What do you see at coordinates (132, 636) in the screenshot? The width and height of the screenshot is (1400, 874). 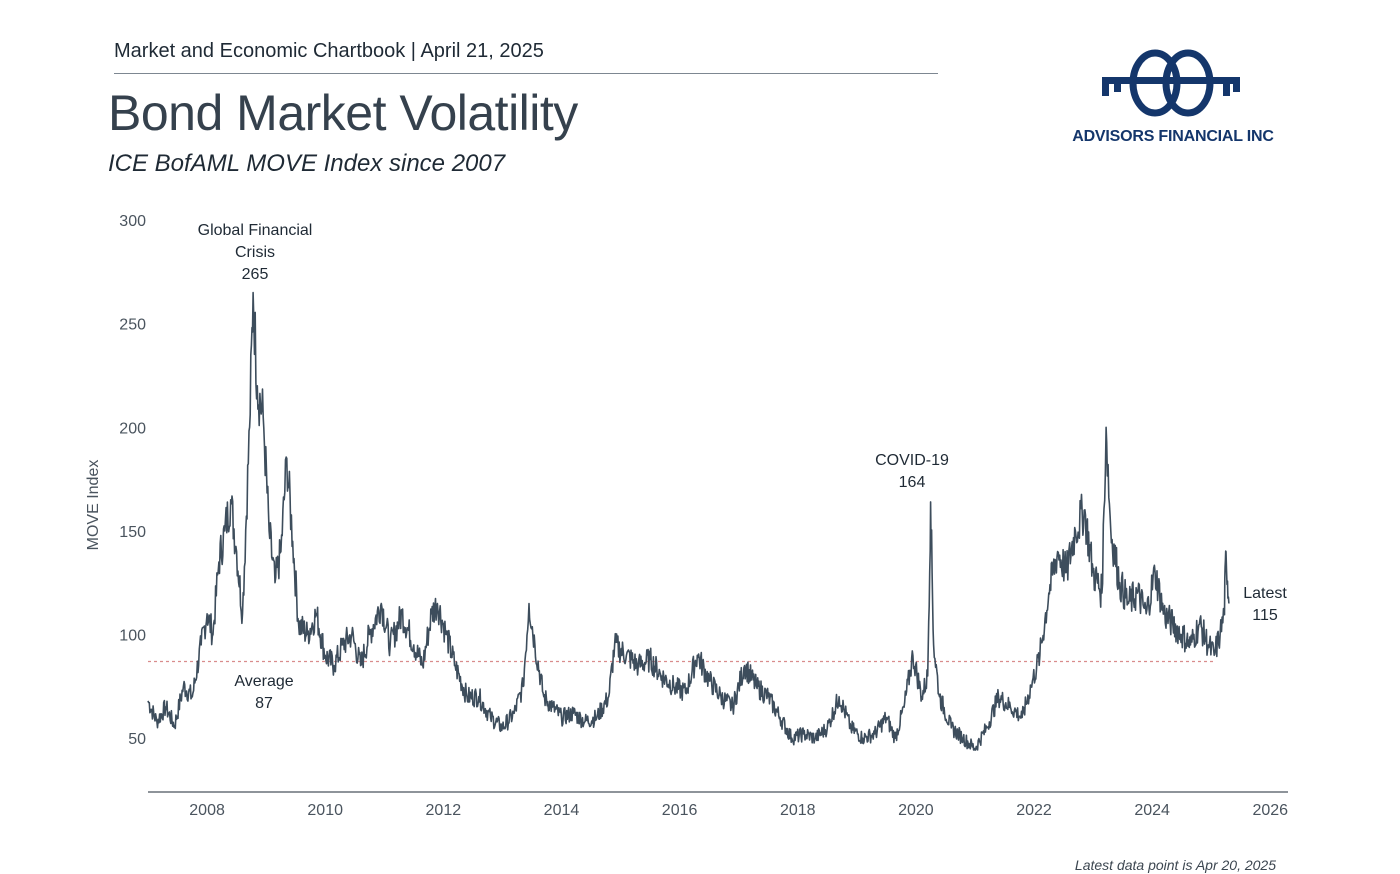 I see `y-tick-label: 100` at bounding box center [132, 636].